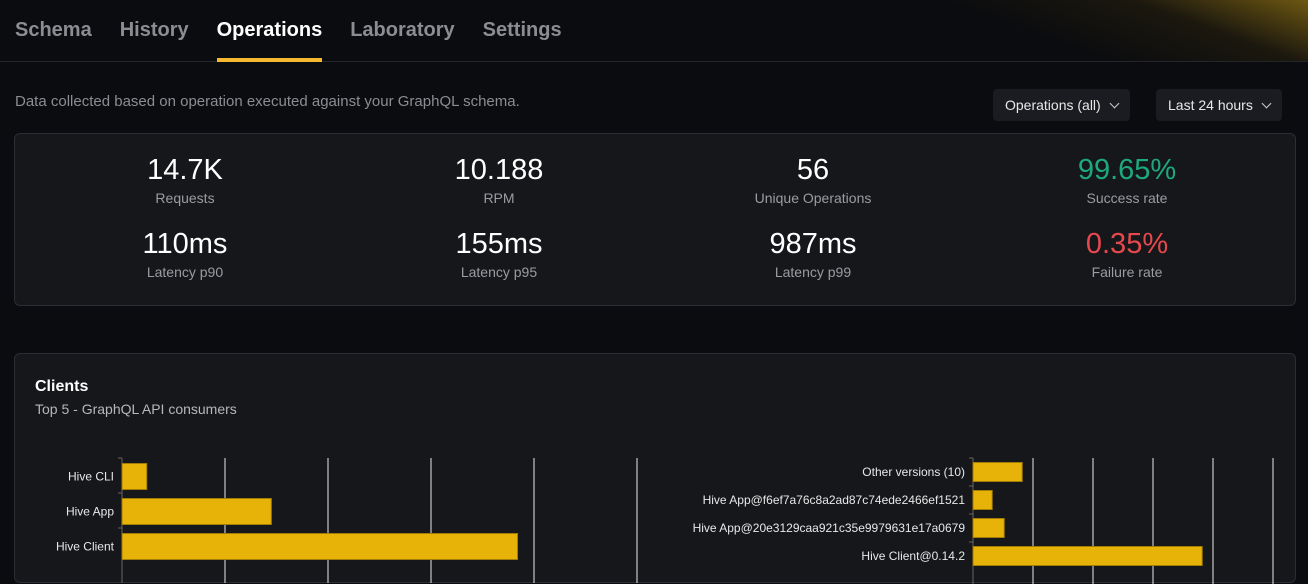 This screenshot has height=584, width=1308. What do you see at coordinates (269, 31) in the screenshot?
I see `tab-operations: Operations` at bounding box center [269, 31].